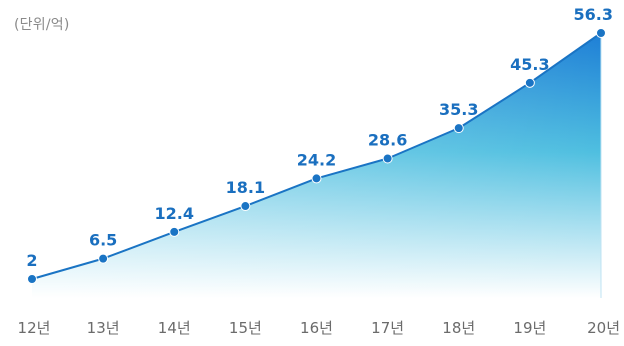 The height and width of the screenshot is (346, 624). Describe the element at coordinates (174, 213) in the screenshot. I see `value-label-14년: 12.4` at that location.